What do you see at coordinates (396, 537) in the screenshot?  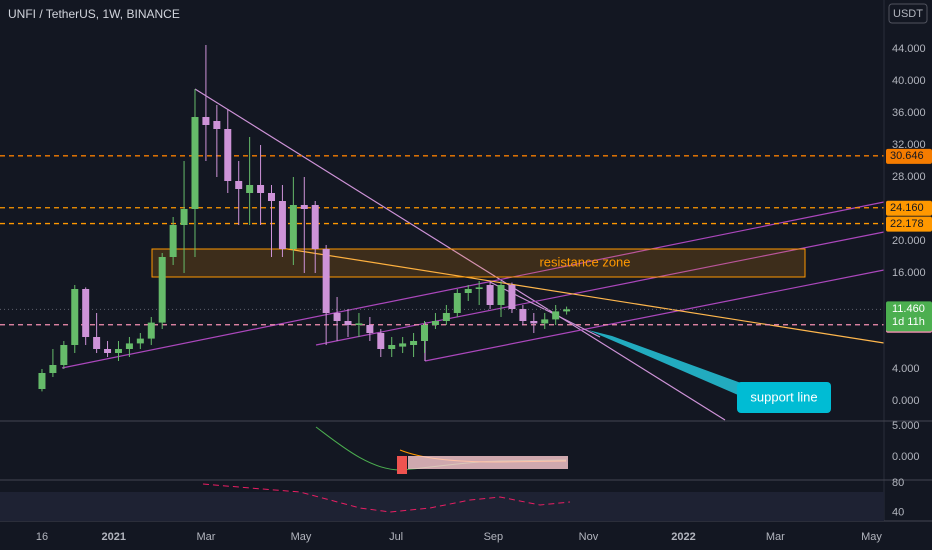 I see `x-tick-label: Jul` at bounding box center [396, 537].